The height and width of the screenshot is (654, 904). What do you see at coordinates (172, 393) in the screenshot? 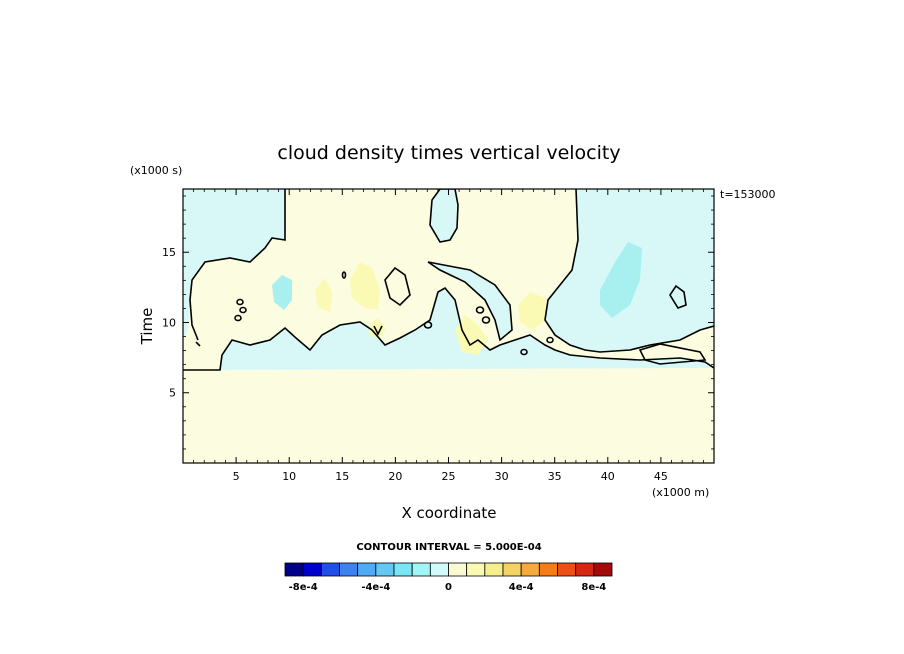
I see `y-tick-label: 5` at bounding box center [172, 393].